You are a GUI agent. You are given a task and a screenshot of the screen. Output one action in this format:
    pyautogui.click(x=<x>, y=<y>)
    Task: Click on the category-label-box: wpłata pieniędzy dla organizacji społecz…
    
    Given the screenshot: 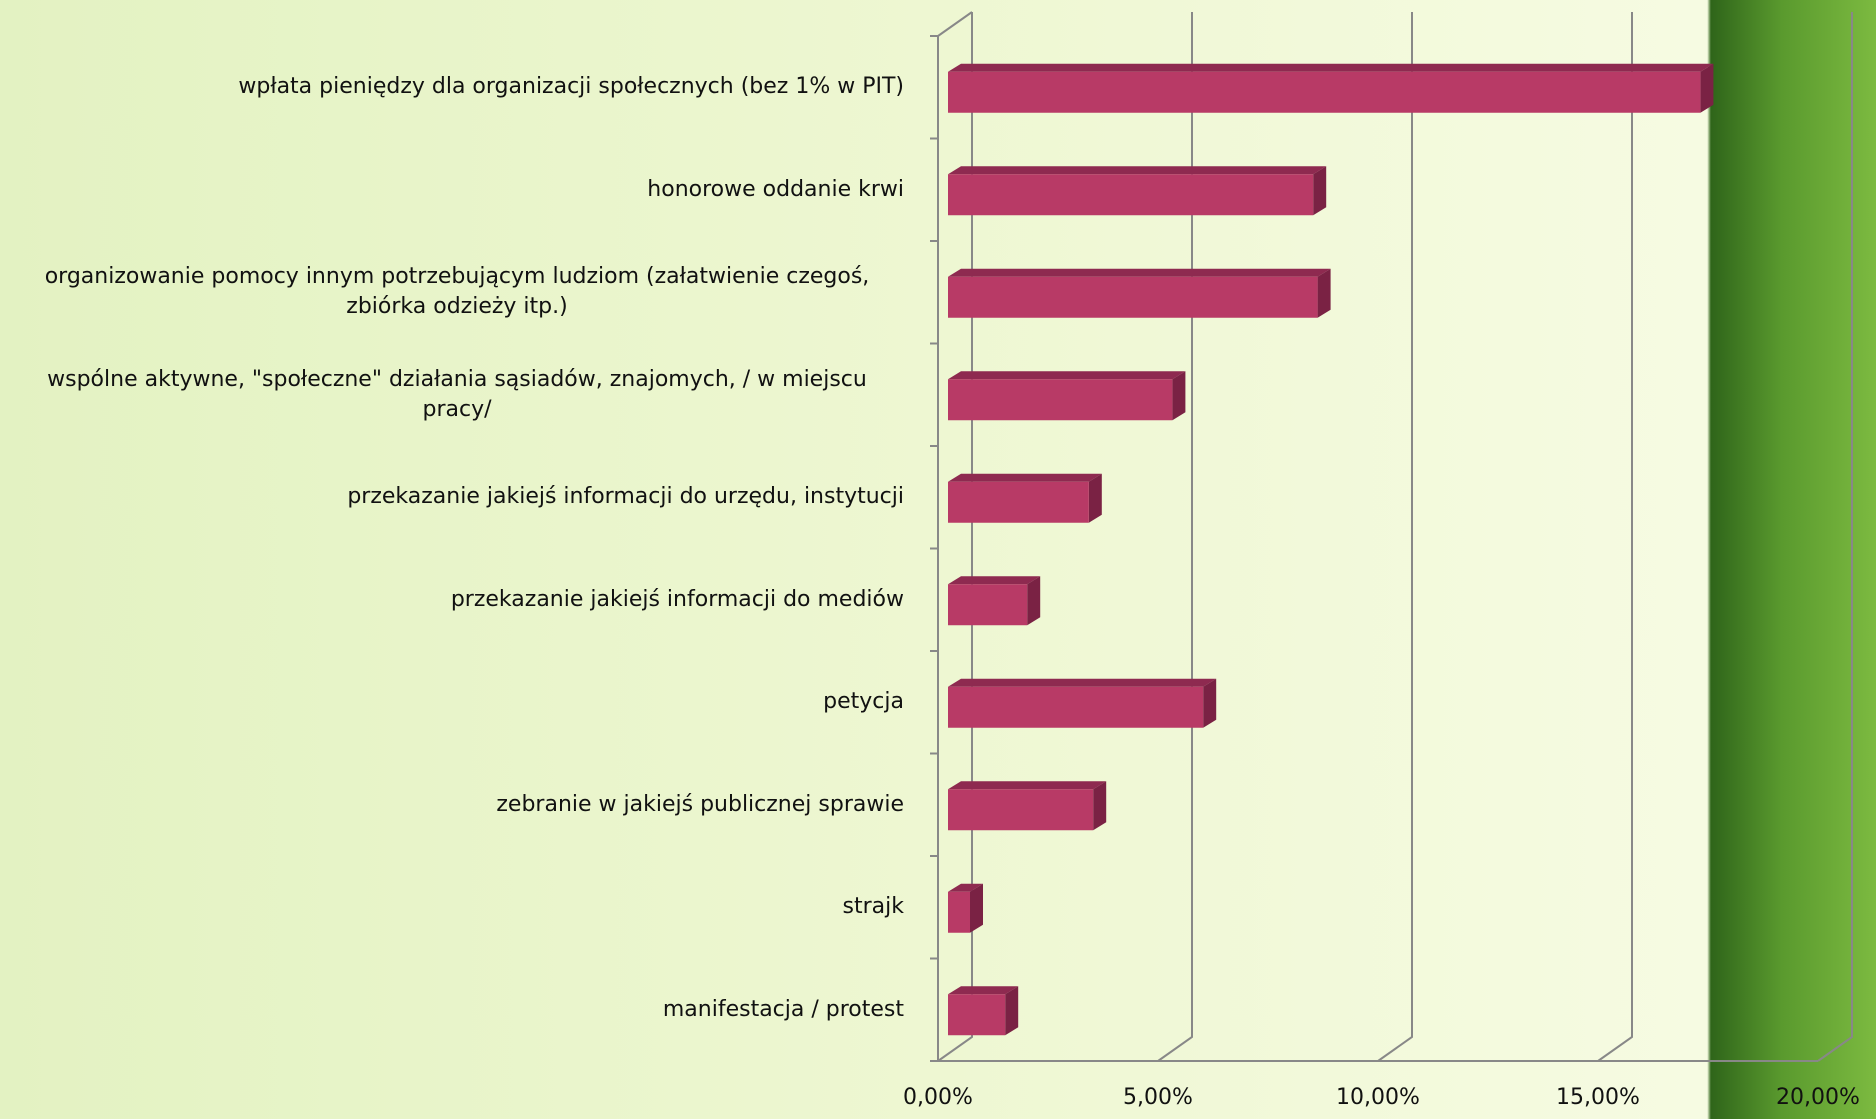 What is the action you would take?
    pyautogui.click(x=457, y=87)
    